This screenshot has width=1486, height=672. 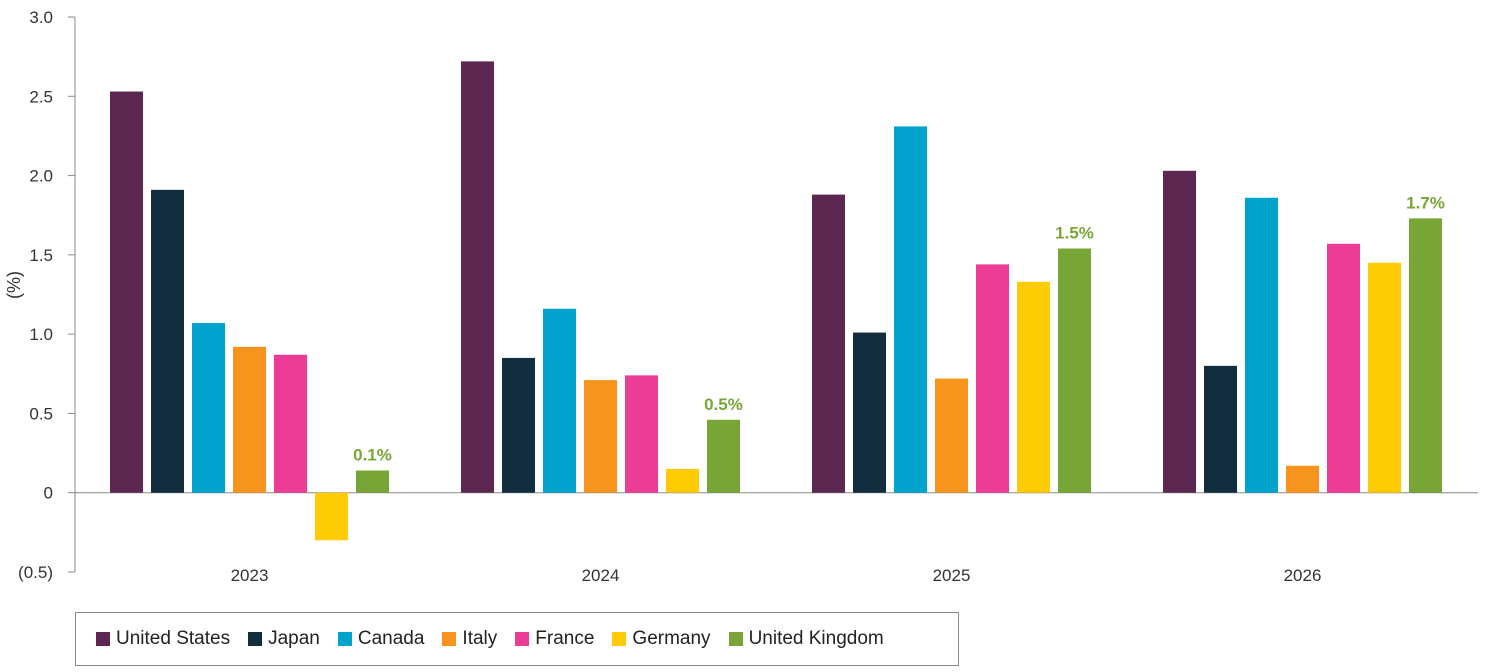 What do you see at coordinates (290, 423) in the screenshot?
I see `bar-france-2023` at bounding box center [290, 423].